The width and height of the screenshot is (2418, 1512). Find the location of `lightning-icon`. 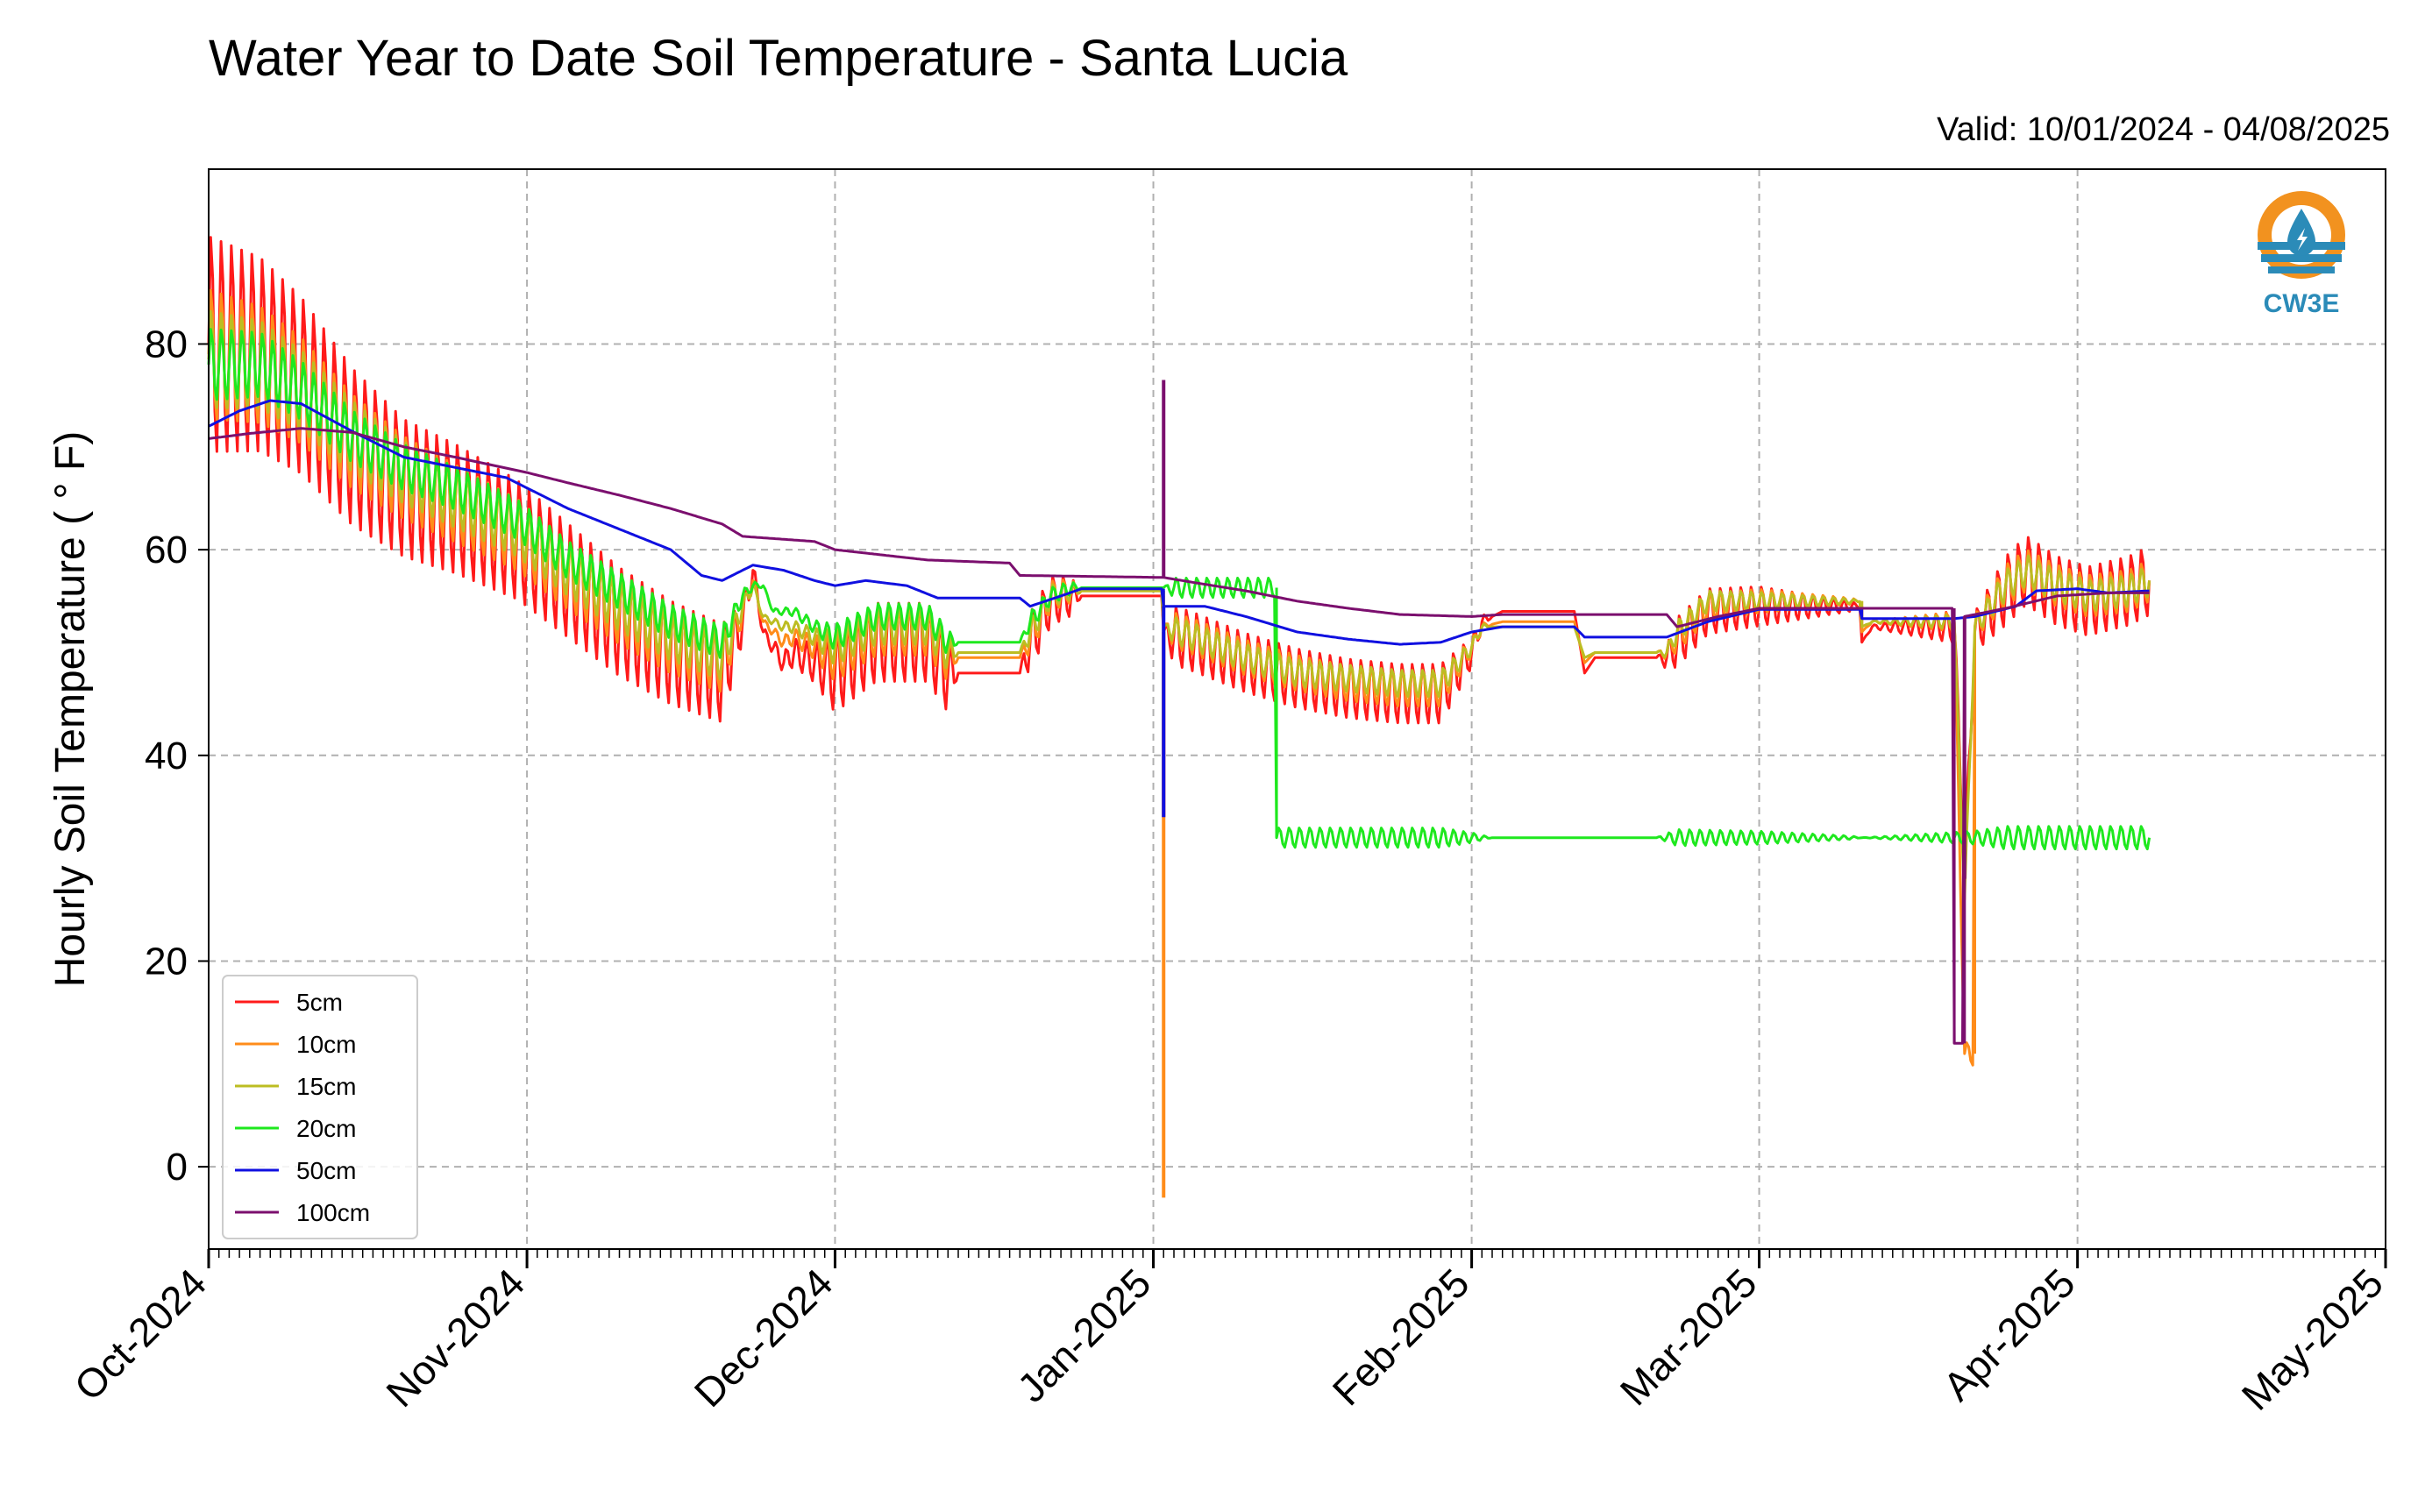

lightning-icon is located at coordinates (2302, 239).